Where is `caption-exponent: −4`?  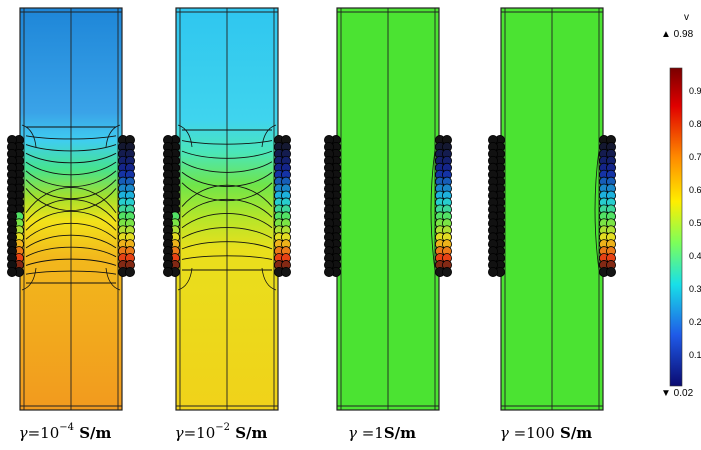
caption-exponent: −4 is located at coordinates (66, 427).